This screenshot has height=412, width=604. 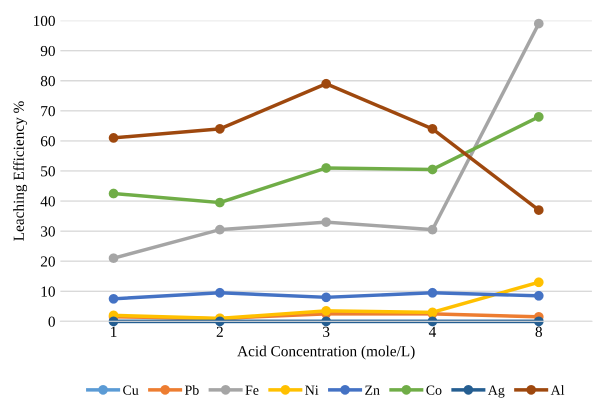 What do you see at coordinates (311, 390) in the screenshot?
I see `legend-label: Ni` at bounding box center [311, 390].